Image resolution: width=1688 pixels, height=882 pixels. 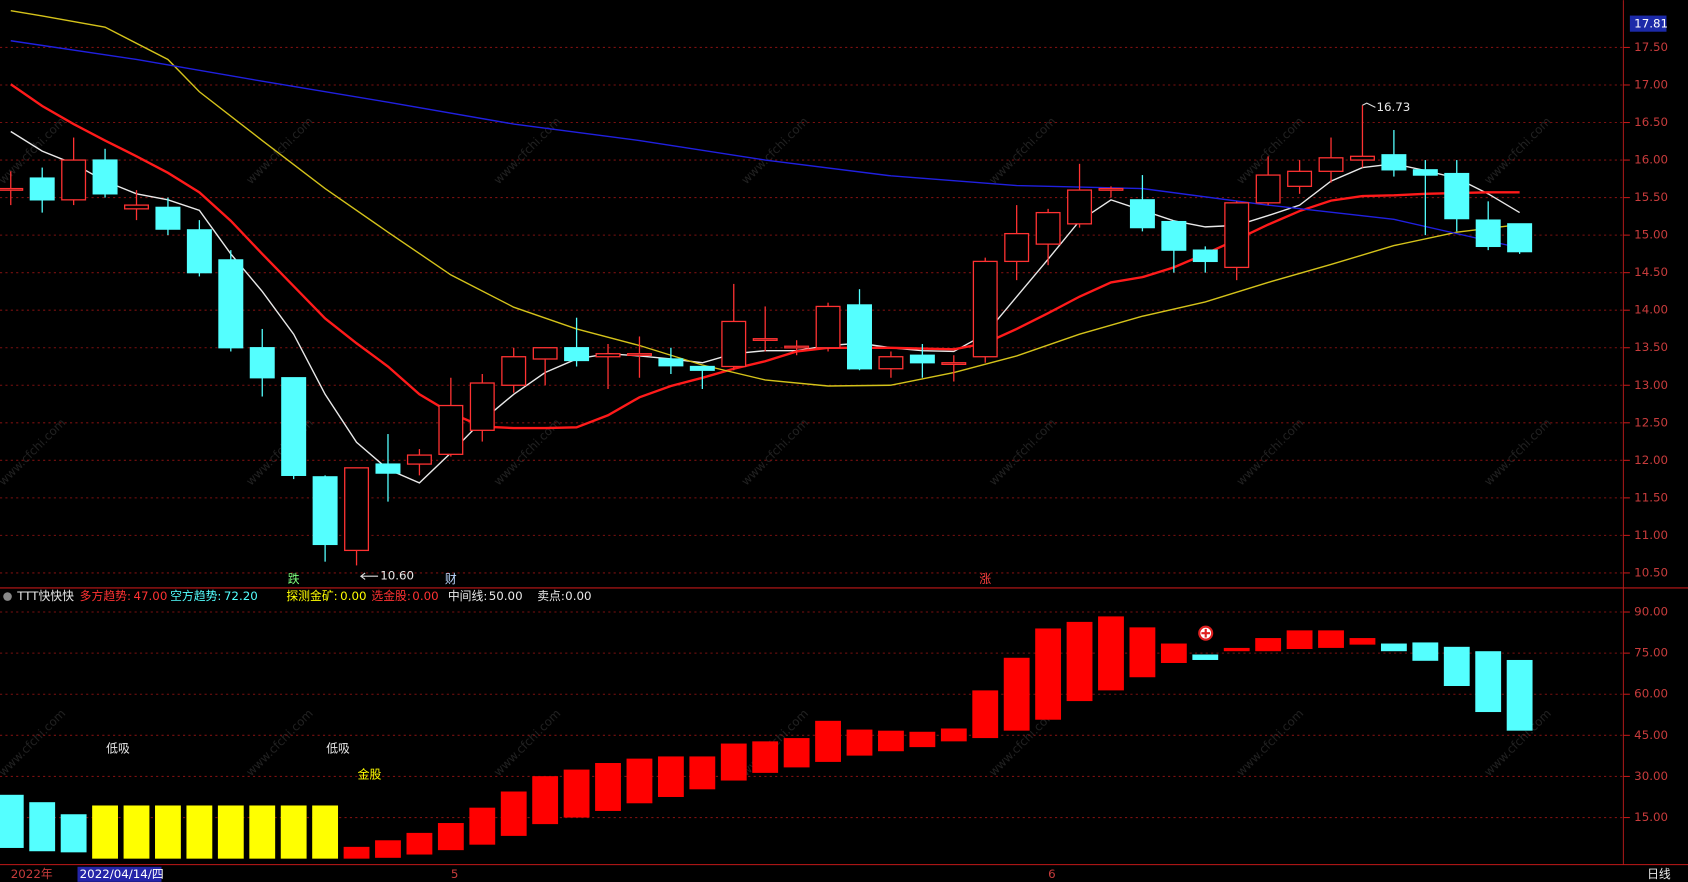 I want to click on cursor-date: 2022/04/14/四, so click(x=122, y=874).